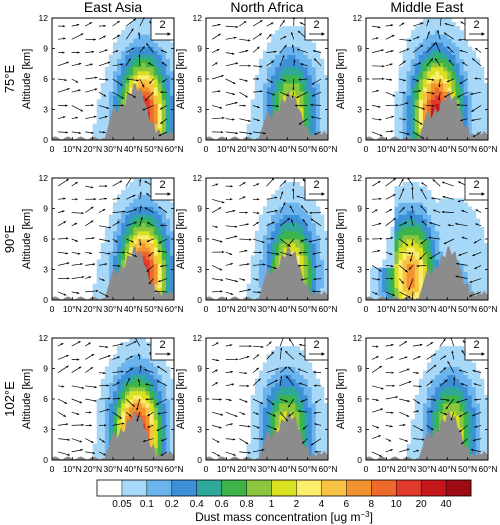 The image size is (500, 525). Describe the element at coordinates (476, 185) in the screenshot. I see `reference-vector-label: 2` at that location.